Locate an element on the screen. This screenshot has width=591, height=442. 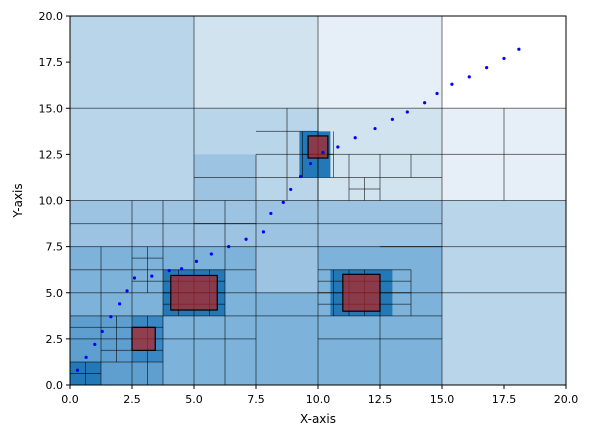
y-tick-label: 20.0 is located at coordinates (51, 16).